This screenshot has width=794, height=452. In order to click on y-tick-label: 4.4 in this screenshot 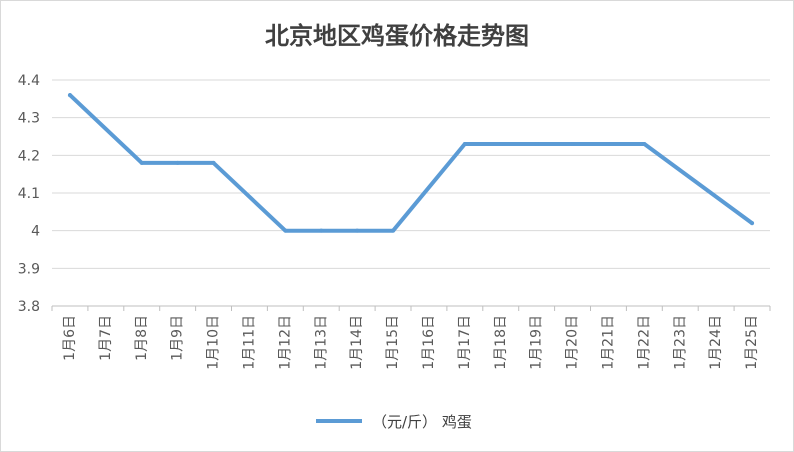, I will do `click(29, 81)`.